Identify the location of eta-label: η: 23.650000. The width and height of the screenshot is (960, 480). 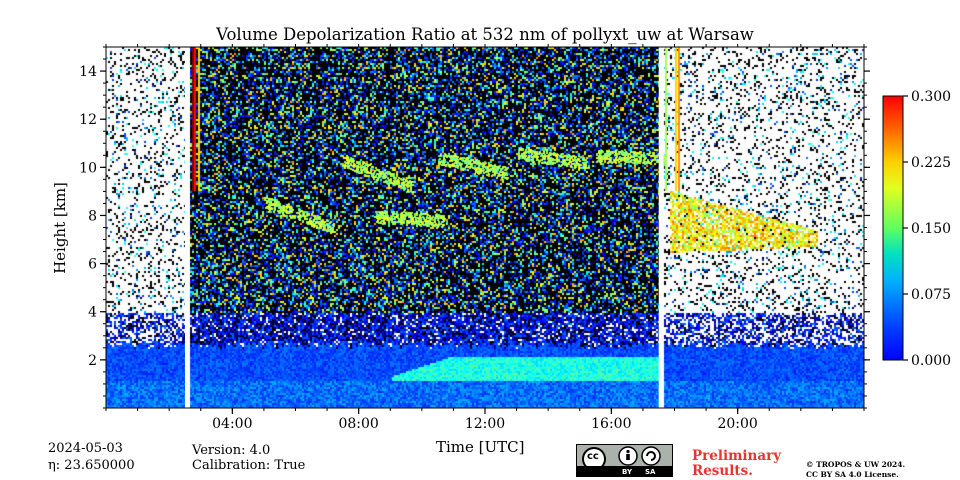
(91, 465).